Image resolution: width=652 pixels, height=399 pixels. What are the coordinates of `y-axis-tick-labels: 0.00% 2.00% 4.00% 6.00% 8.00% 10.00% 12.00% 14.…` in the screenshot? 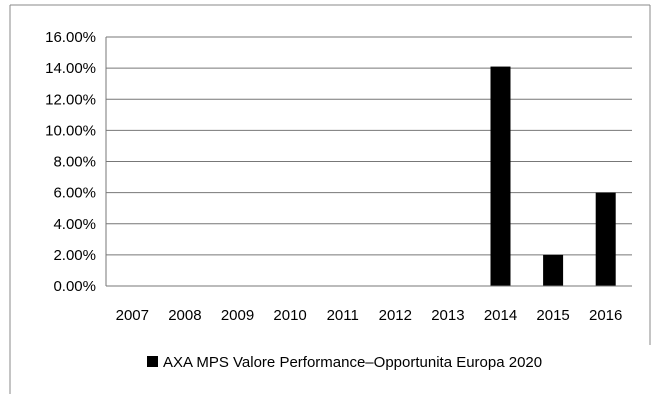 It's located at (70, 162).